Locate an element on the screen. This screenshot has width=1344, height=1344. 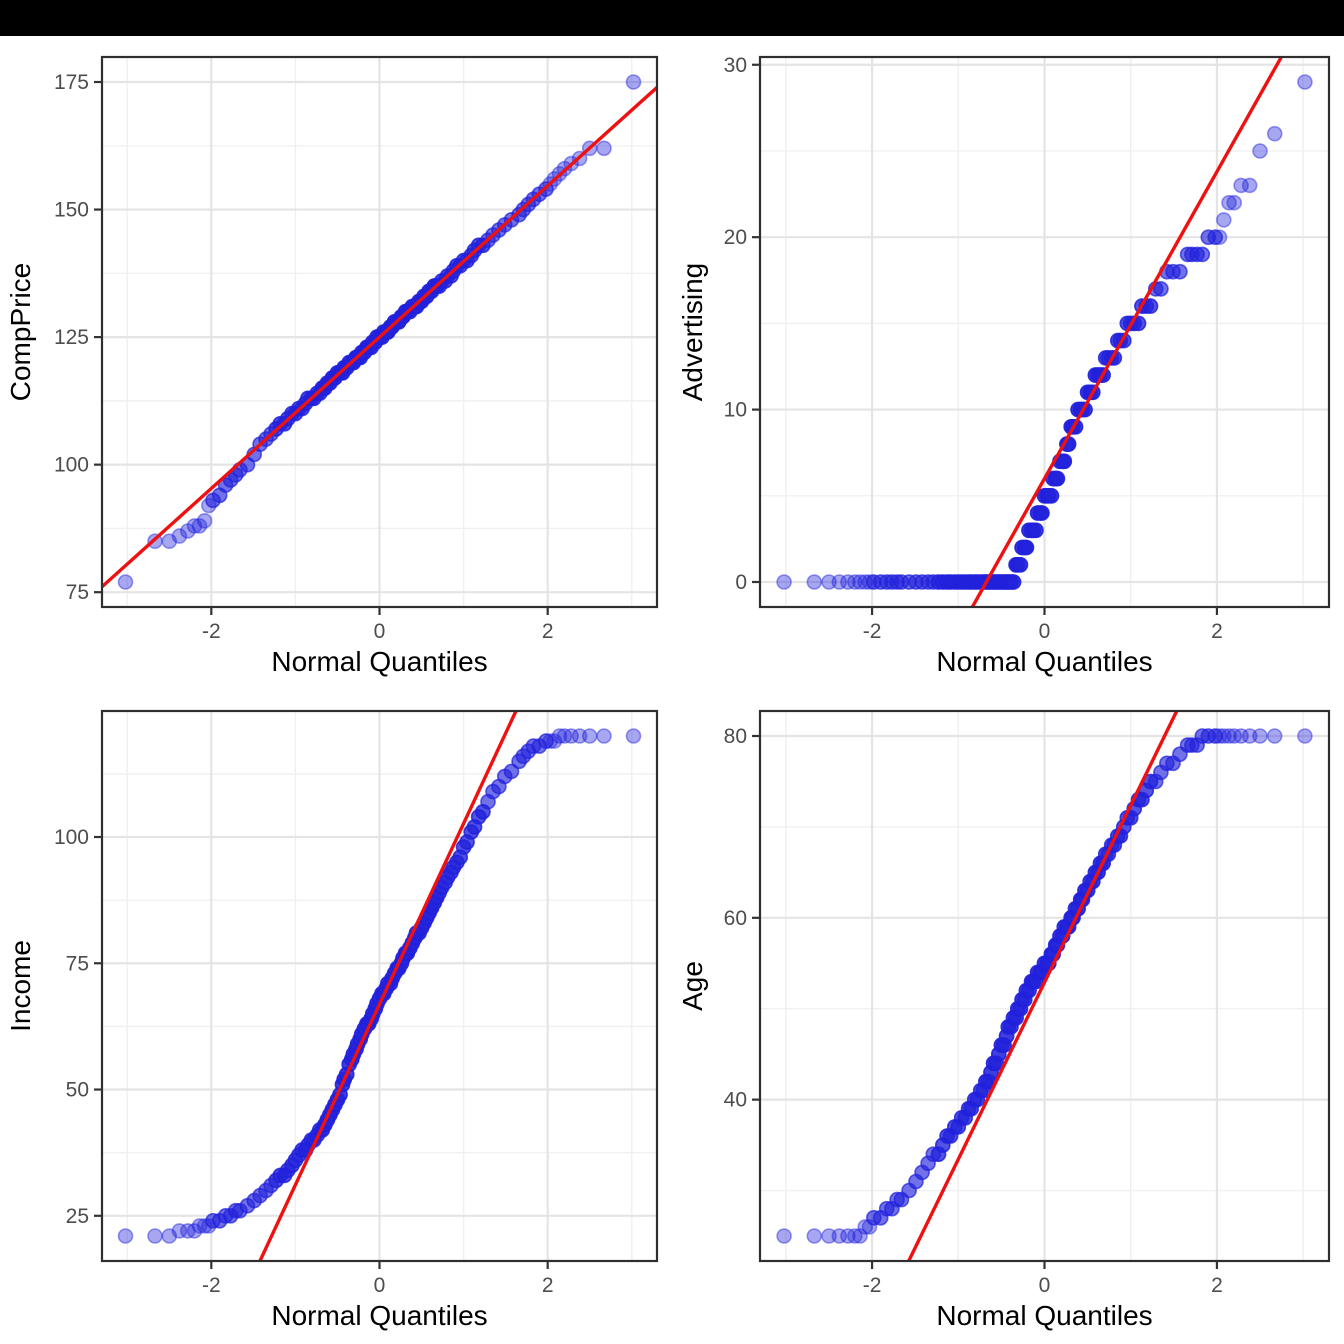
y-axis-title: CompPrice is located at coordinates (20, 332).